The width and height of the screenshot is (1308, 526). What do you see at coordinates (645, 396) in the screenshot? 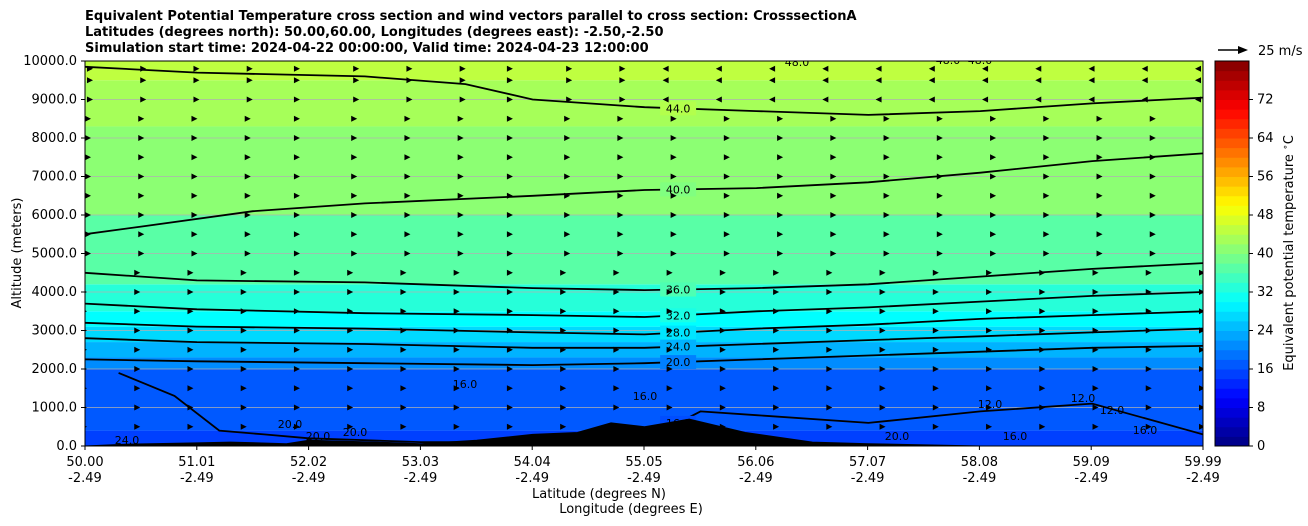
I see `contour-extra-label-14: 16.0` at bounding box center [645, 396].